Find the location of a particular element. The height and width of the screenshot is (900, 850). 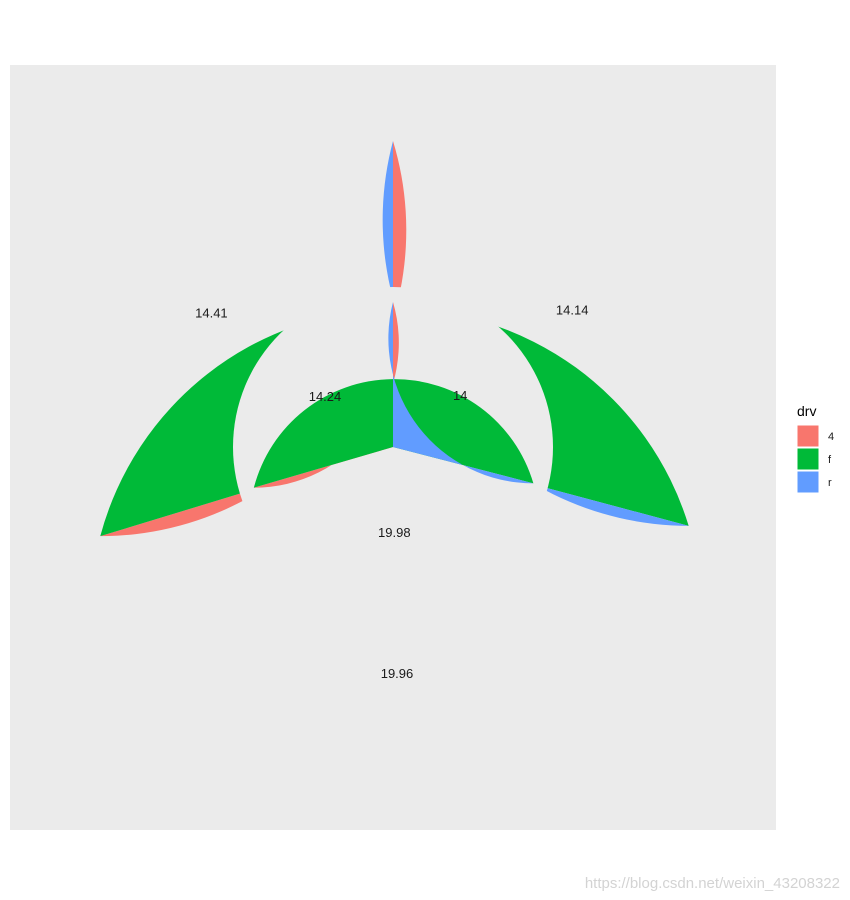

outer-label-4: 14.41 is located at coordinates (211, 313).